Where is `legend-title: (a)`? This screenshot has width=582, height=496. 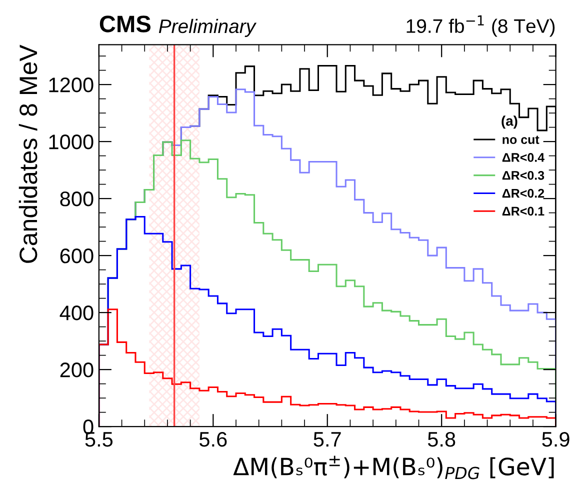 legend-title: (a) is located at coordinates (510, 122).